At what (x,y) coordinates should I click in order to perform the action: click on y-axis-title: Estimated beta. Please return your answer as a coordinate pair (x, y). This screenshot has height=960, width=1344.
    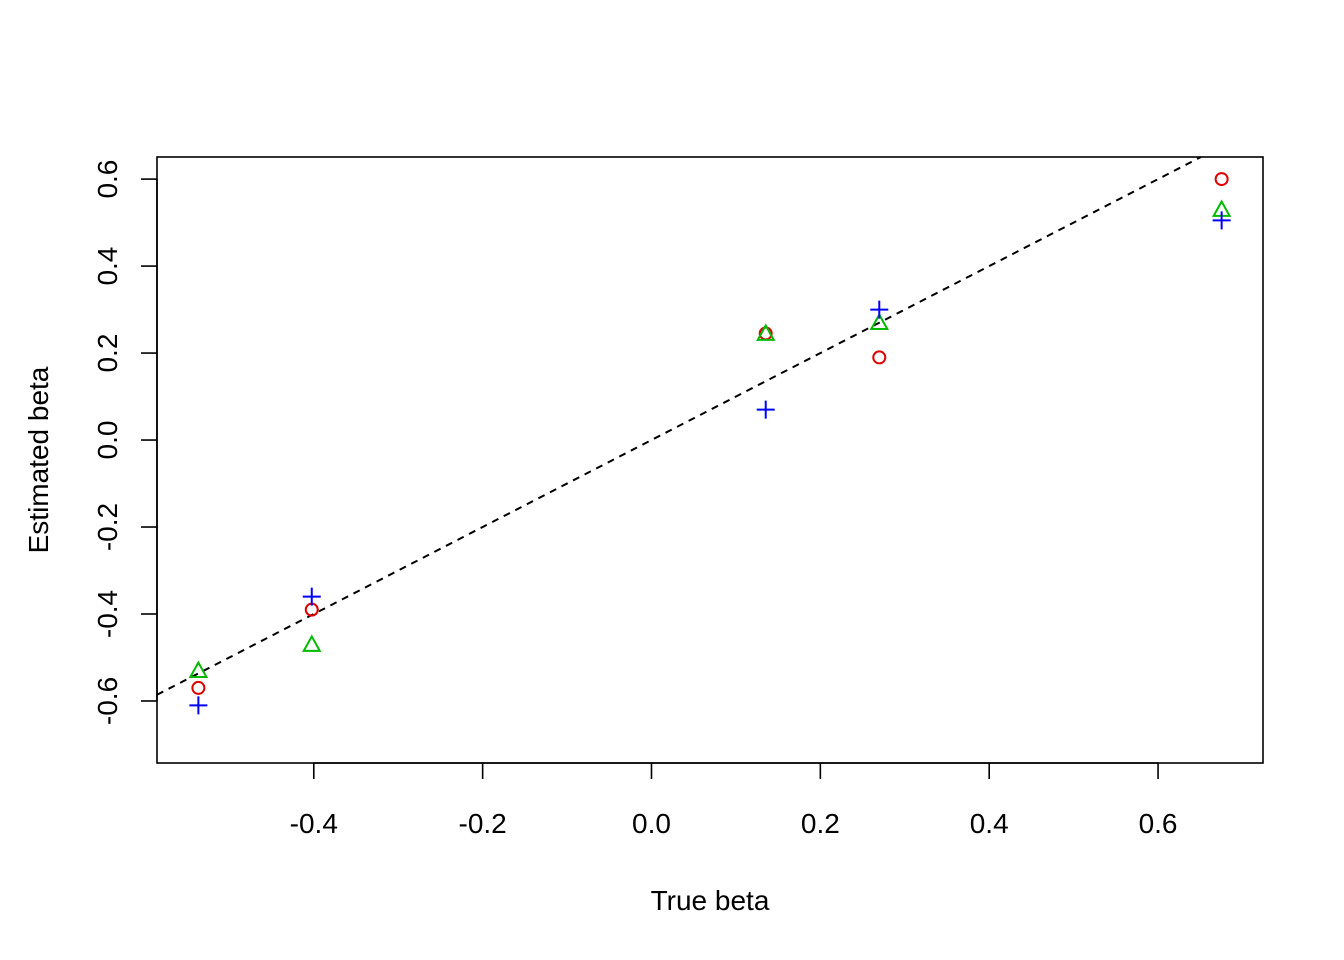
    Looking at the image, I should click on (38, 459).